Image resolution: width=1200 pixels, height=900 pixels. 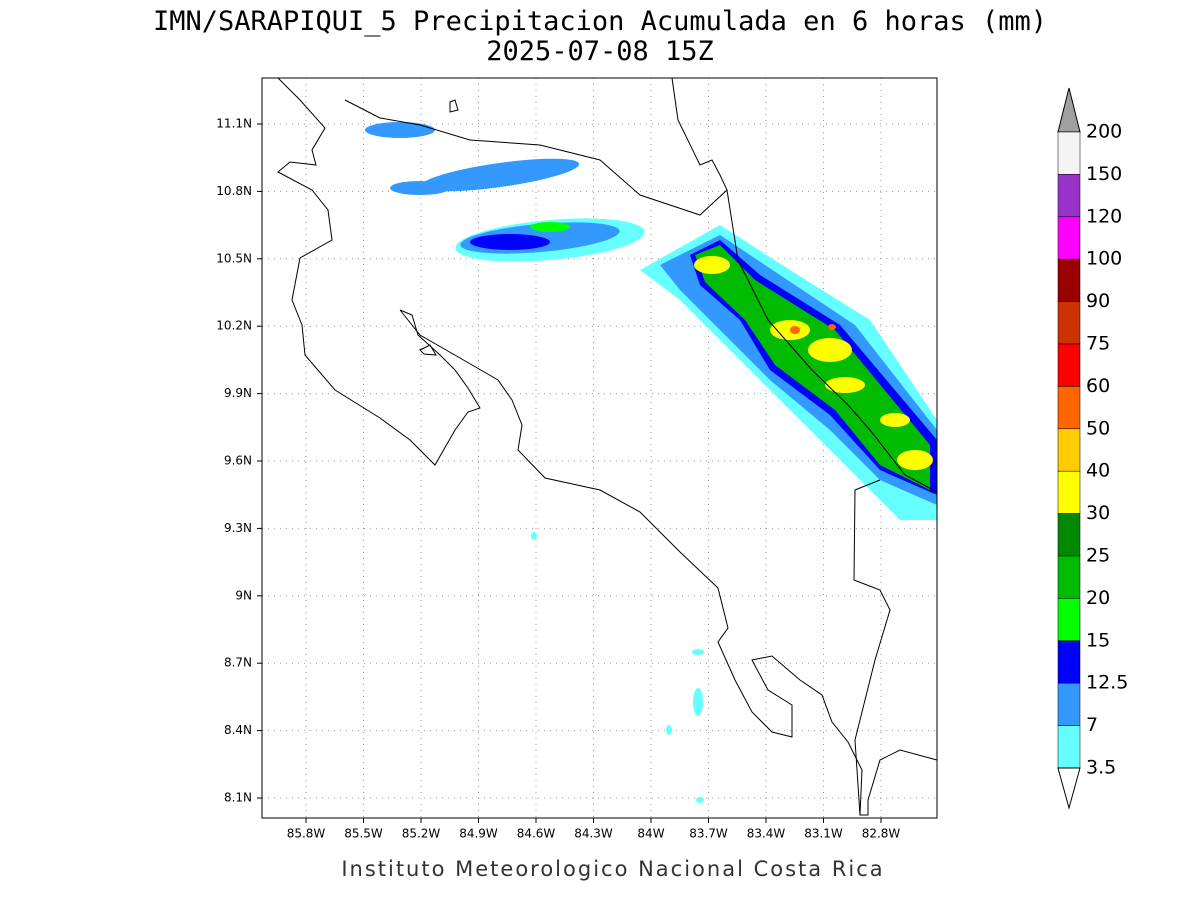 I want to click on caribbean-coast, so click(x=804, y=285).